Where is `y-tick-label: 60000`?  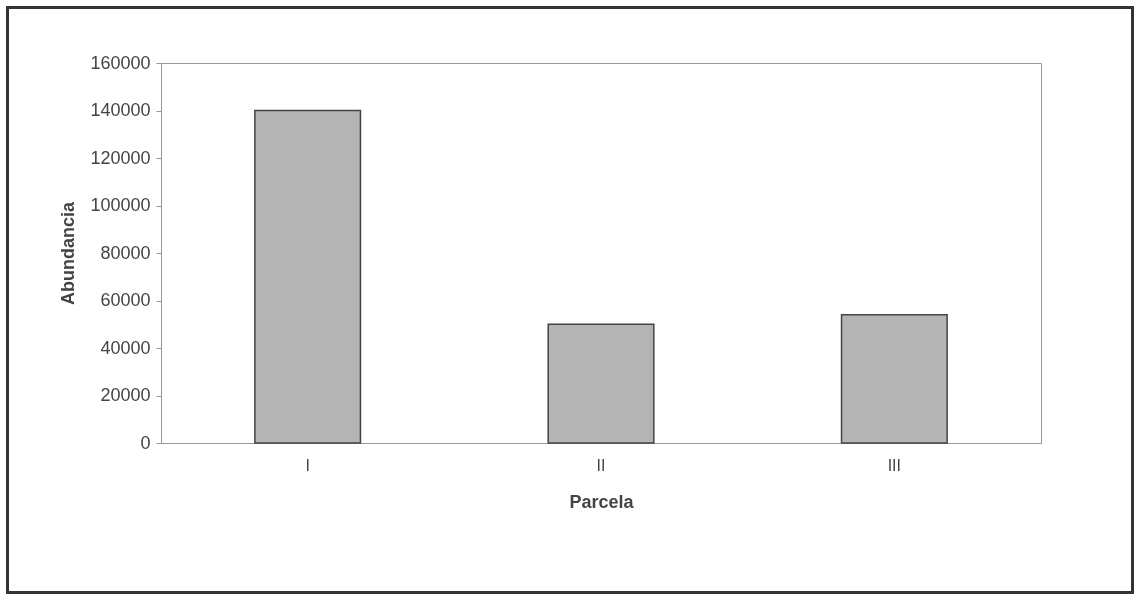
y-tick-label: 60000 is located at coordinates (125, 300).